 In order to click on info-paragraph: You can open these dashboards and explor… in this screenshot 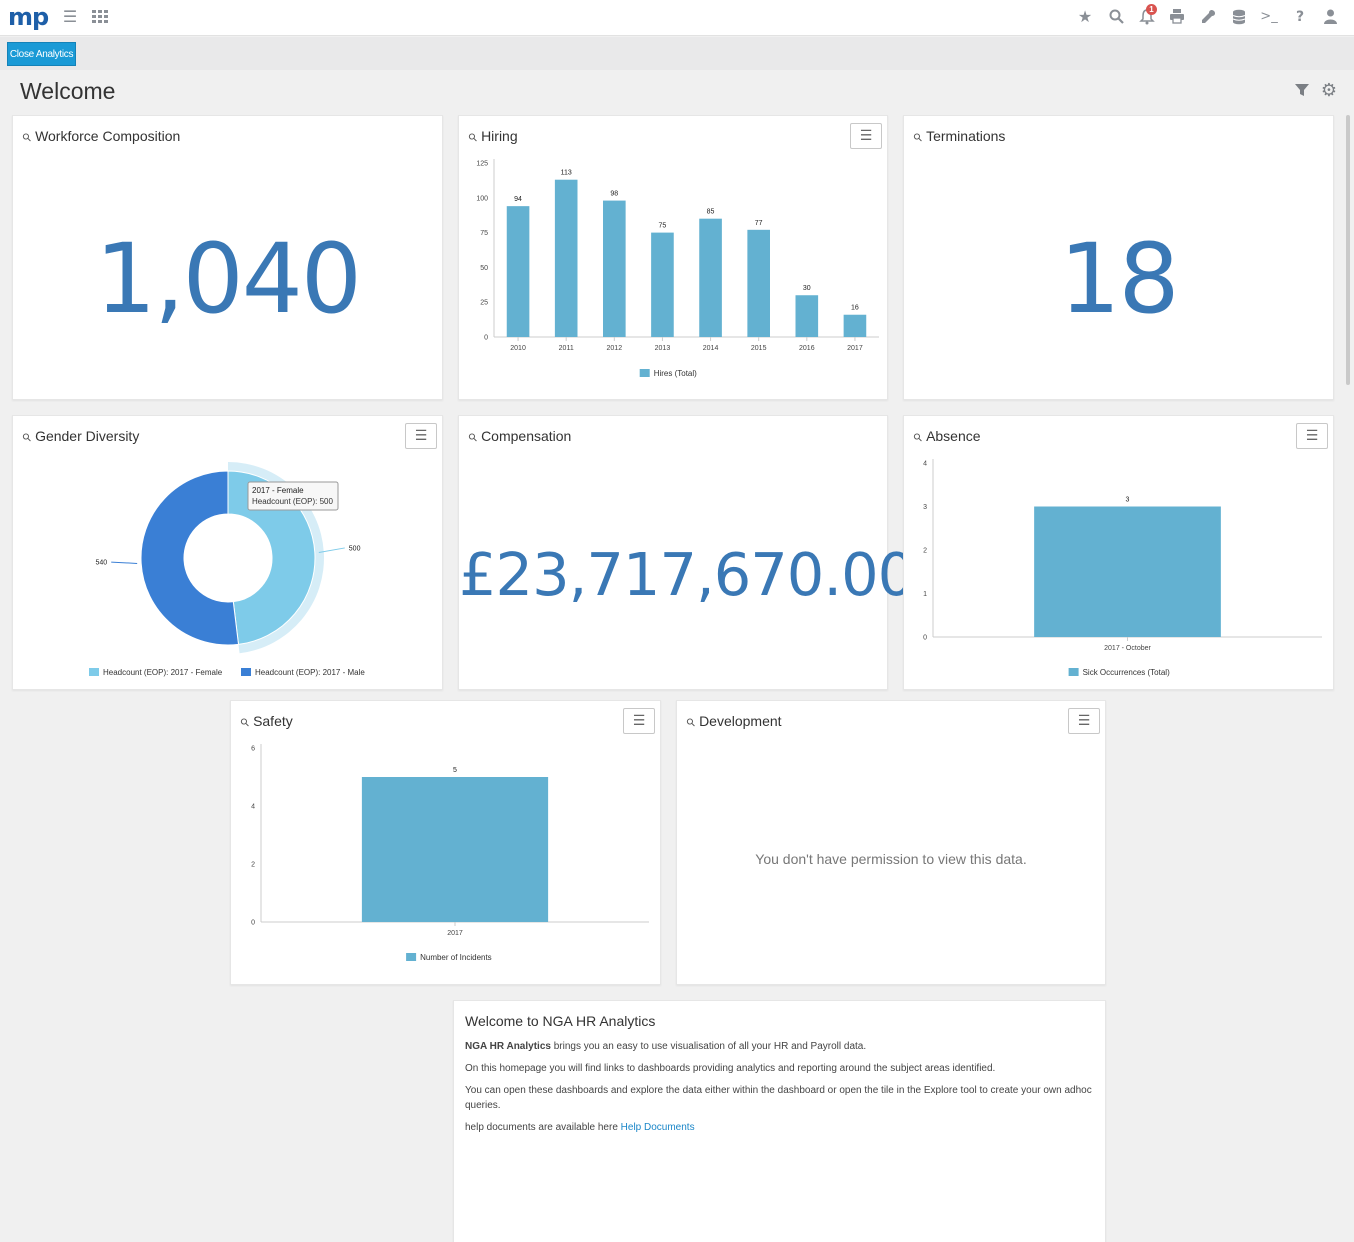, I will do `click(778, 1098)`.